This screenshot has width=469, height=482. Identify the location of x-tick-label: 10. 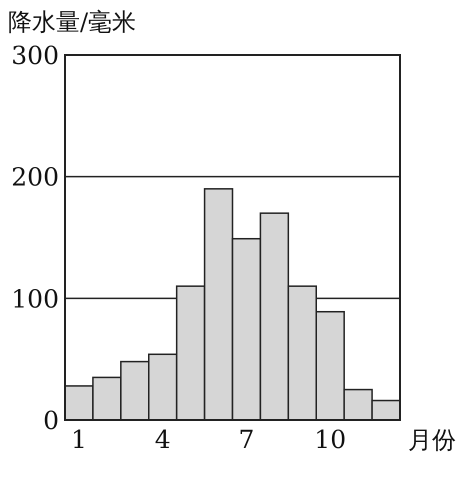
(330, 439).